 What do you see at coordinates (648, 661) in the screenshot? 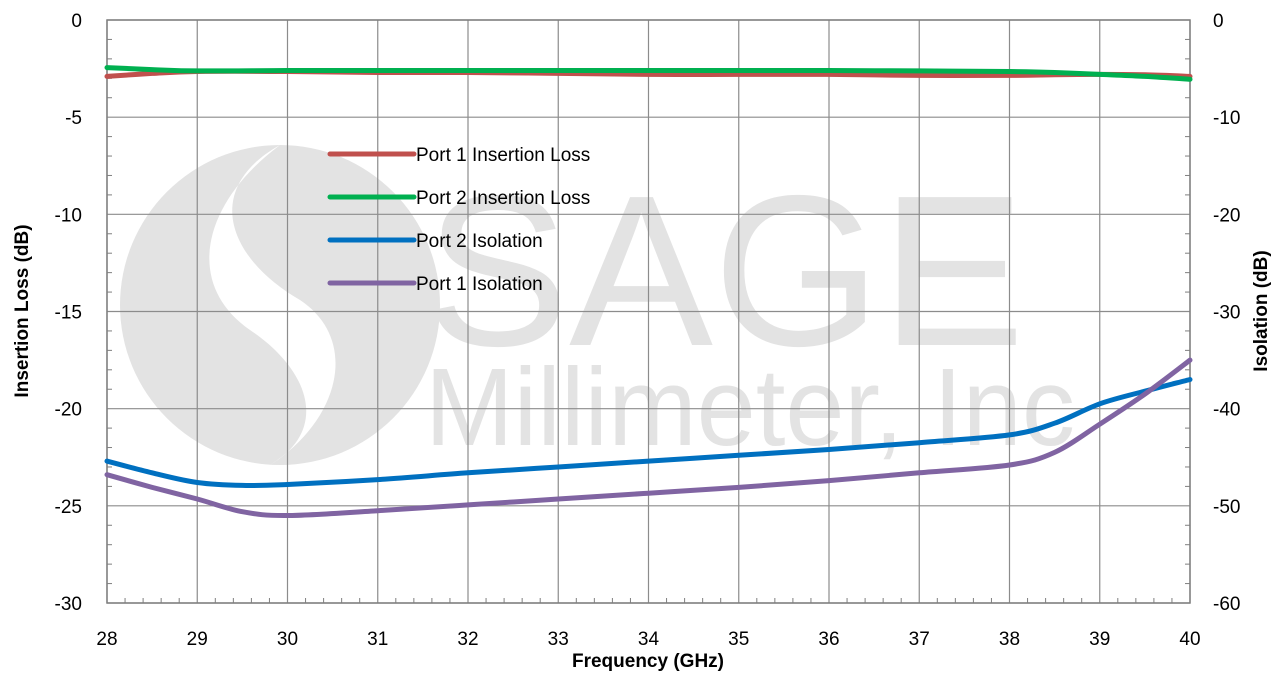
I see `x-axis-title: Frequency (GHz)` at bounding box center [648, 661].